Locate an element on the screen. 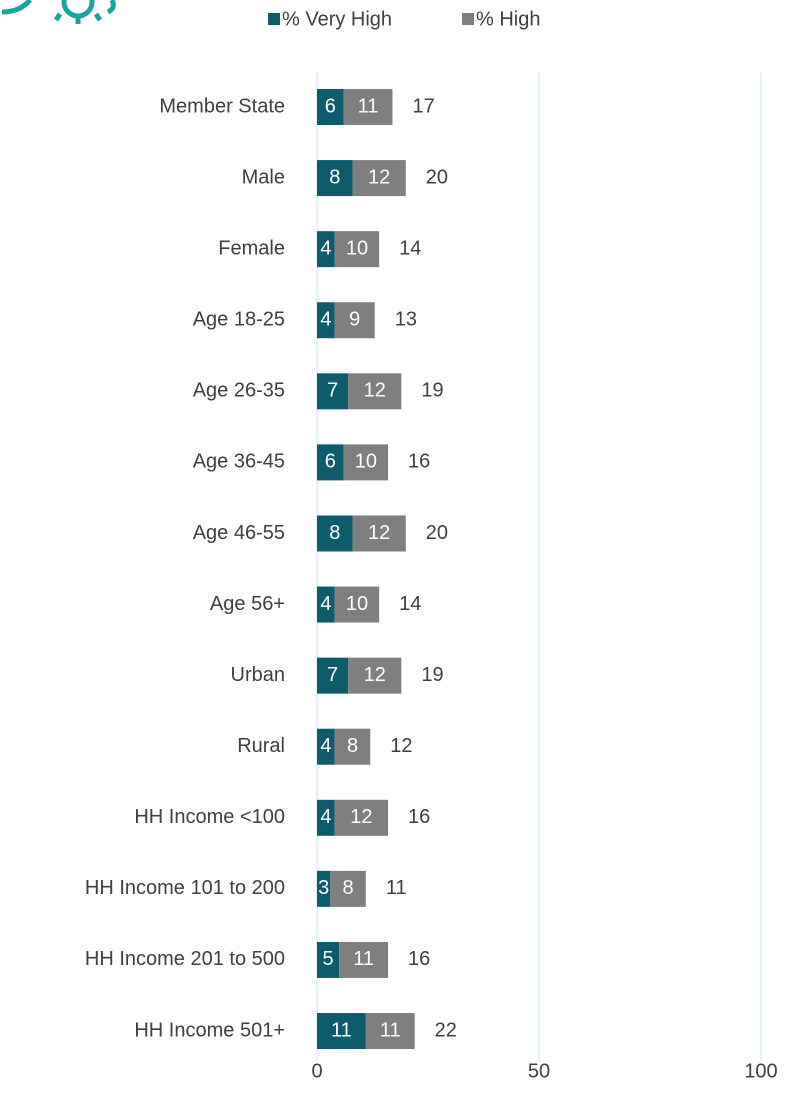  y-tick-label: Age 46-55 is located at coordinates (239, 533).